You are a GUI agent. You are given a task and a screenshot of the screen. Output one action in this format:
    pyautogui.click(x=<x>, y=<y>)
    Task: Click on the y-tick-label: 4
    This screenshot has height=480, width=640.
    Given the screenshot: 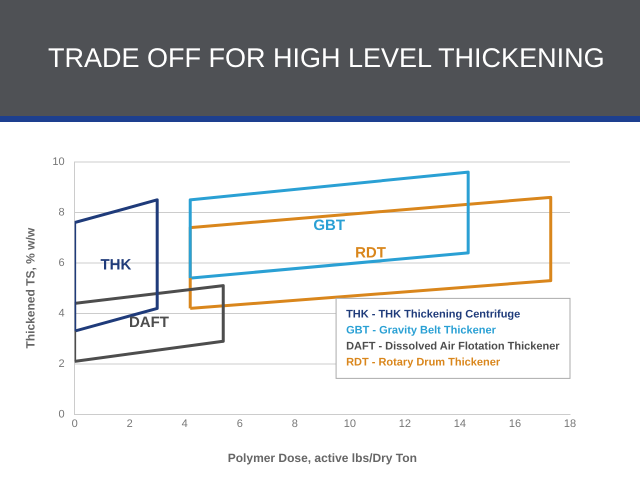 What is the action you would take?
    pyautogui.click(x=61, y=313)
    